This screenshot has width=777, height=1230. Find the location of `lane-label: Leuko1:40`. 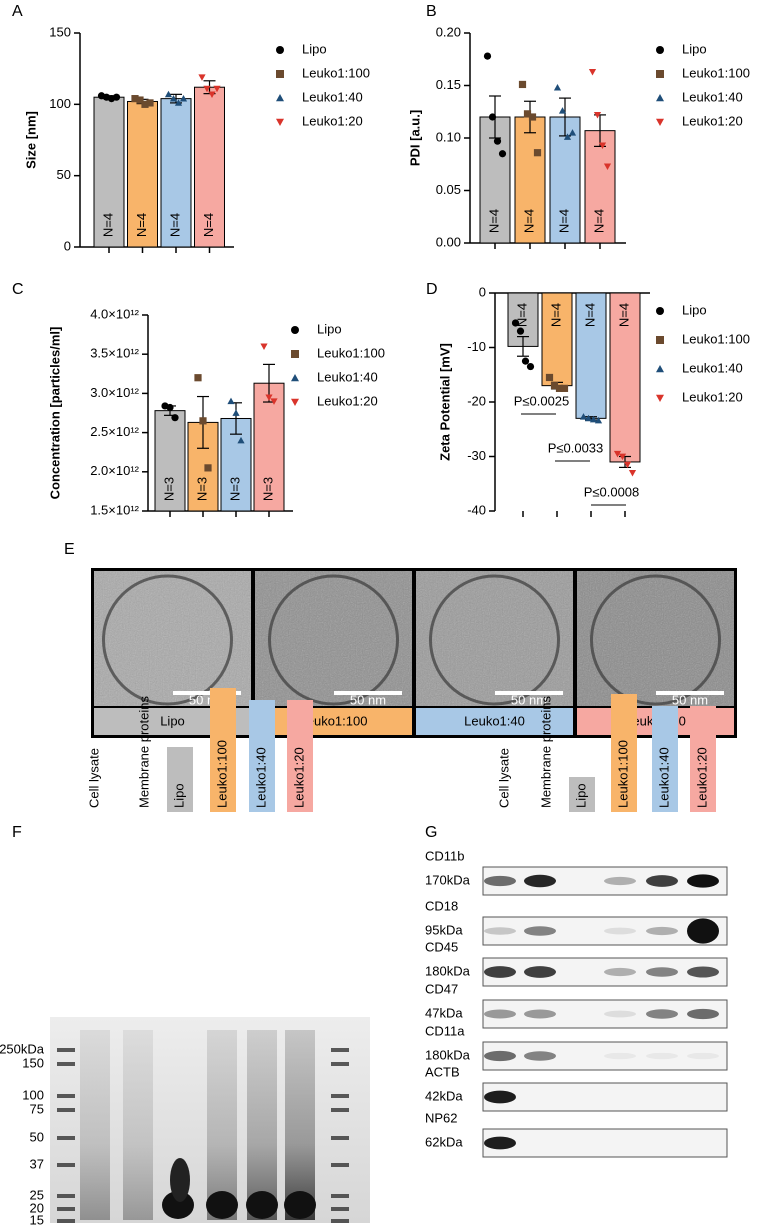

lane-label: Leuko1:40 is located at coordinates (260, 777).